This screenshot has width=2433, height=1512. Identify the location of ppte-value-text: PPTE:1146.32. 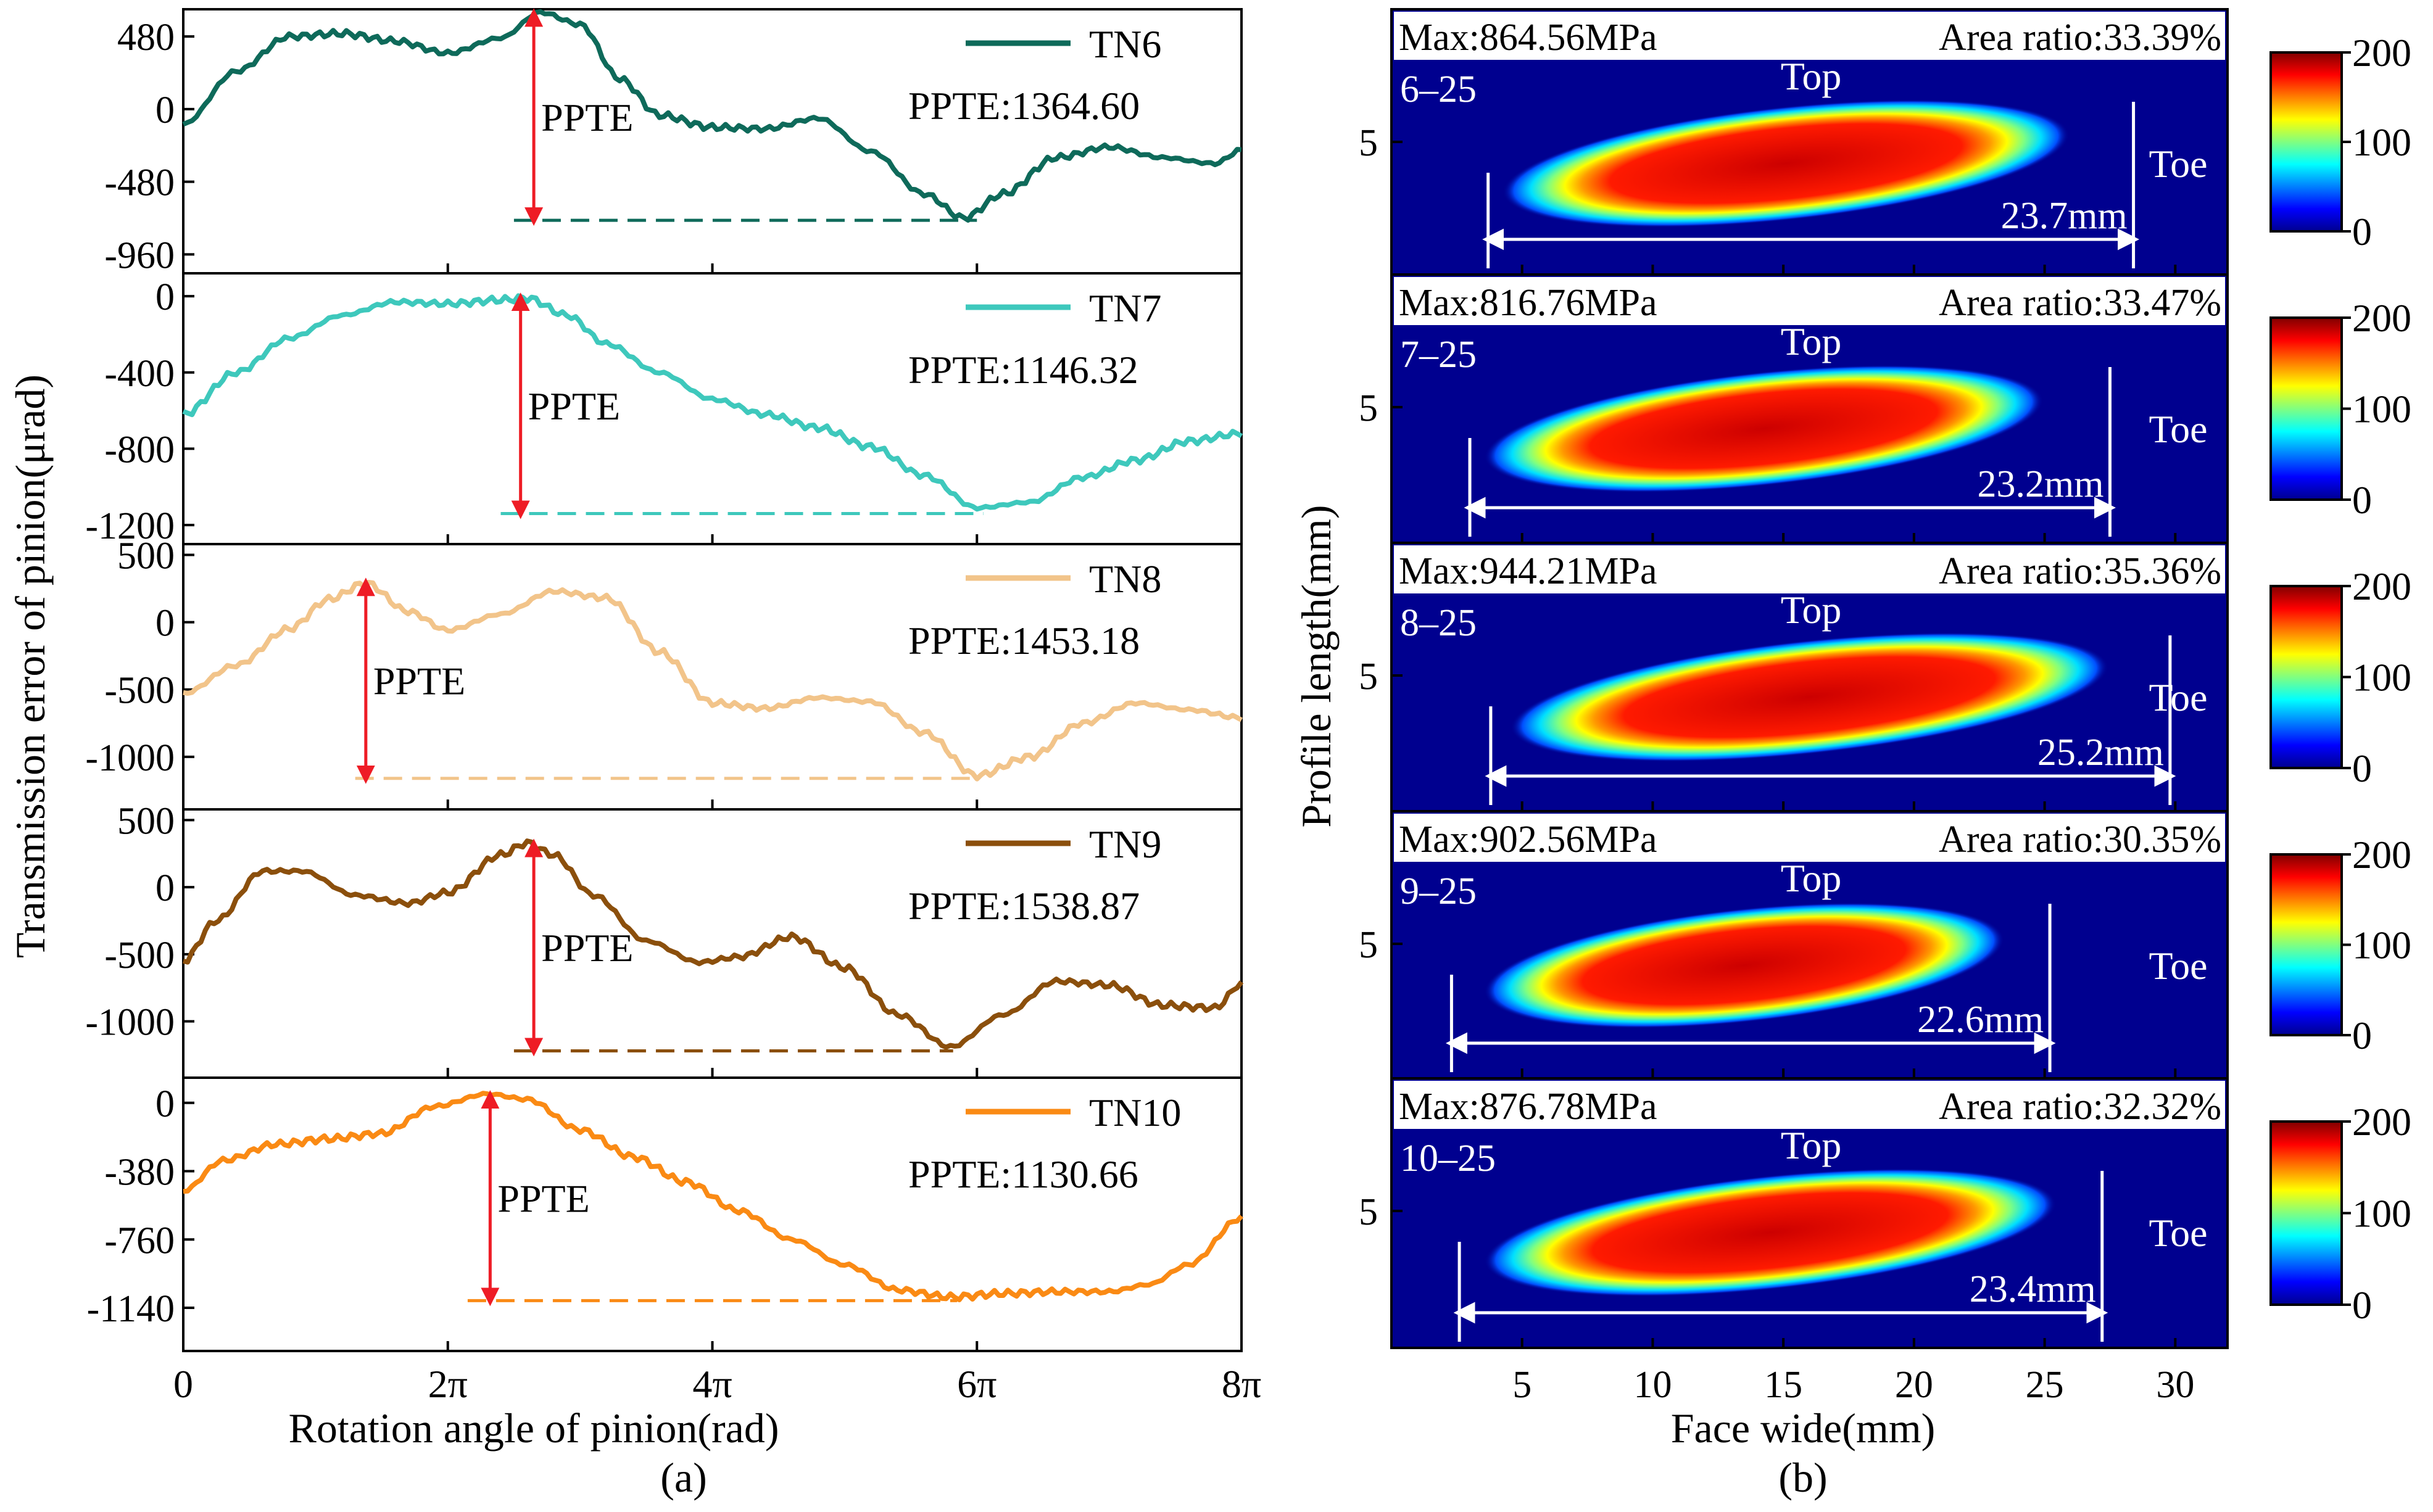
(1023, 370).